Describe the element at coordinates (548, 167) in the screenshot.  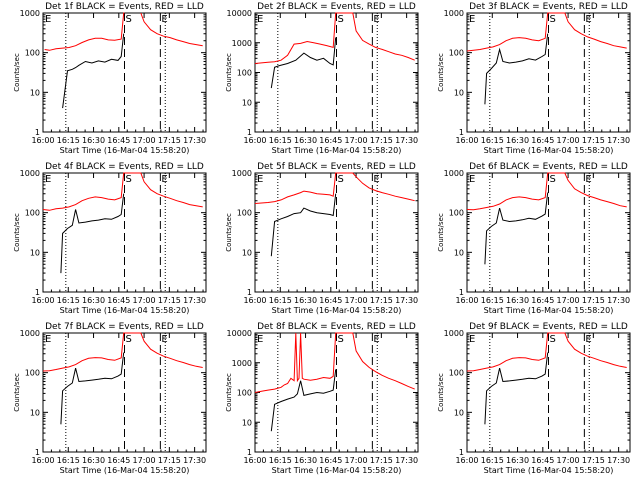
I see `chart-title: Det 6f BLACK = Events, RED = LLD` at that location.